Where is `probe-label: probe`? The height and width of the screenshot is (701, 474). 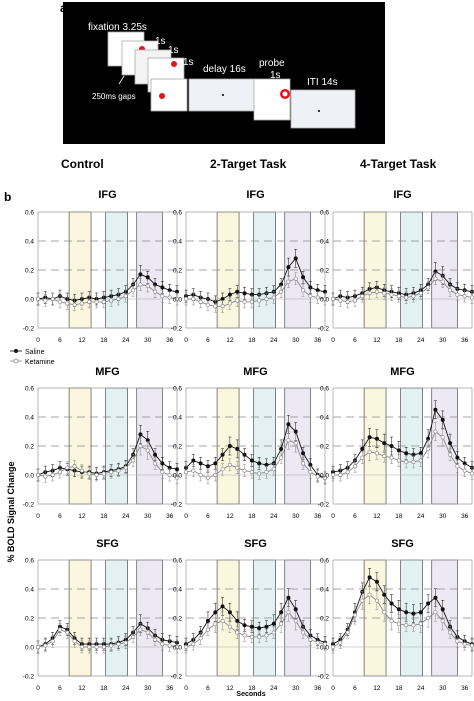
probe-label: probe is located at coordinates (272, 63).